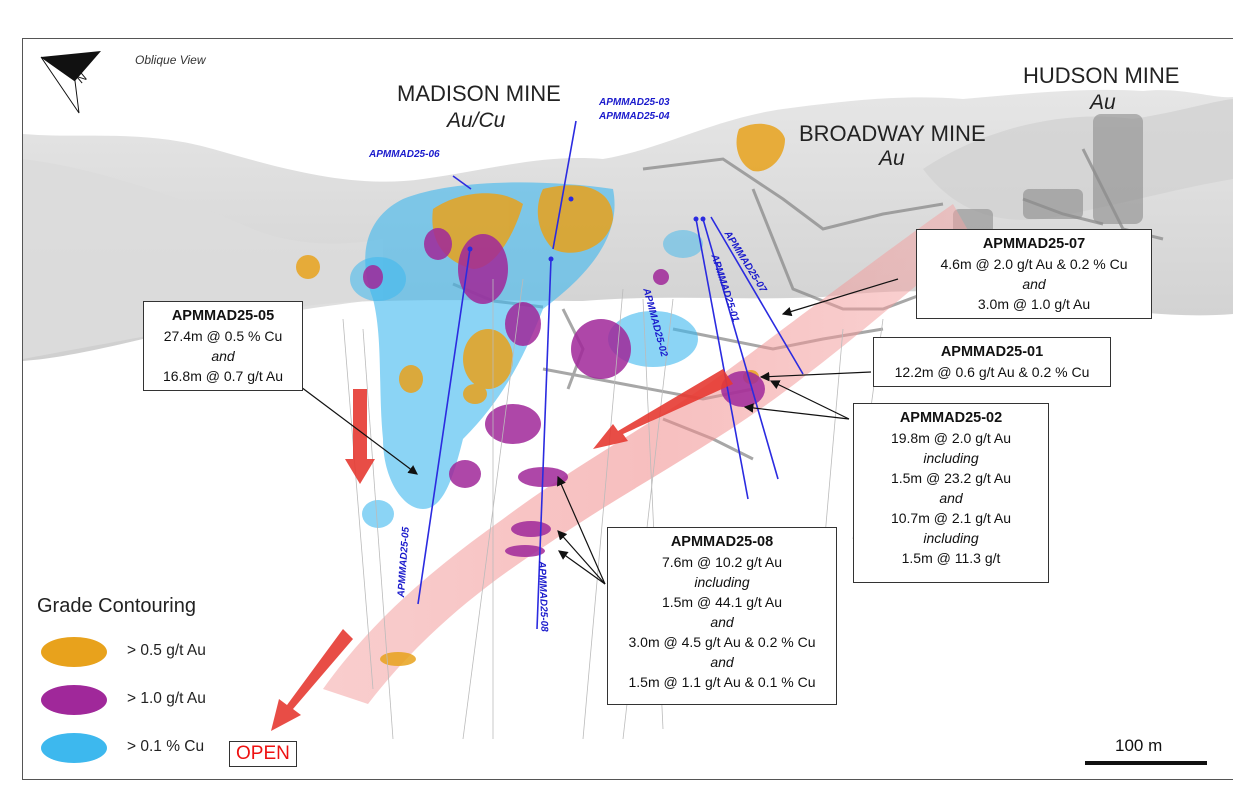 This screenshot has width=1233, height=789. What do you see at coordinates (476, 120) in the screenshot?
I see `madison-commodity-label: Au/Cu` at bounding box center [476, 120].